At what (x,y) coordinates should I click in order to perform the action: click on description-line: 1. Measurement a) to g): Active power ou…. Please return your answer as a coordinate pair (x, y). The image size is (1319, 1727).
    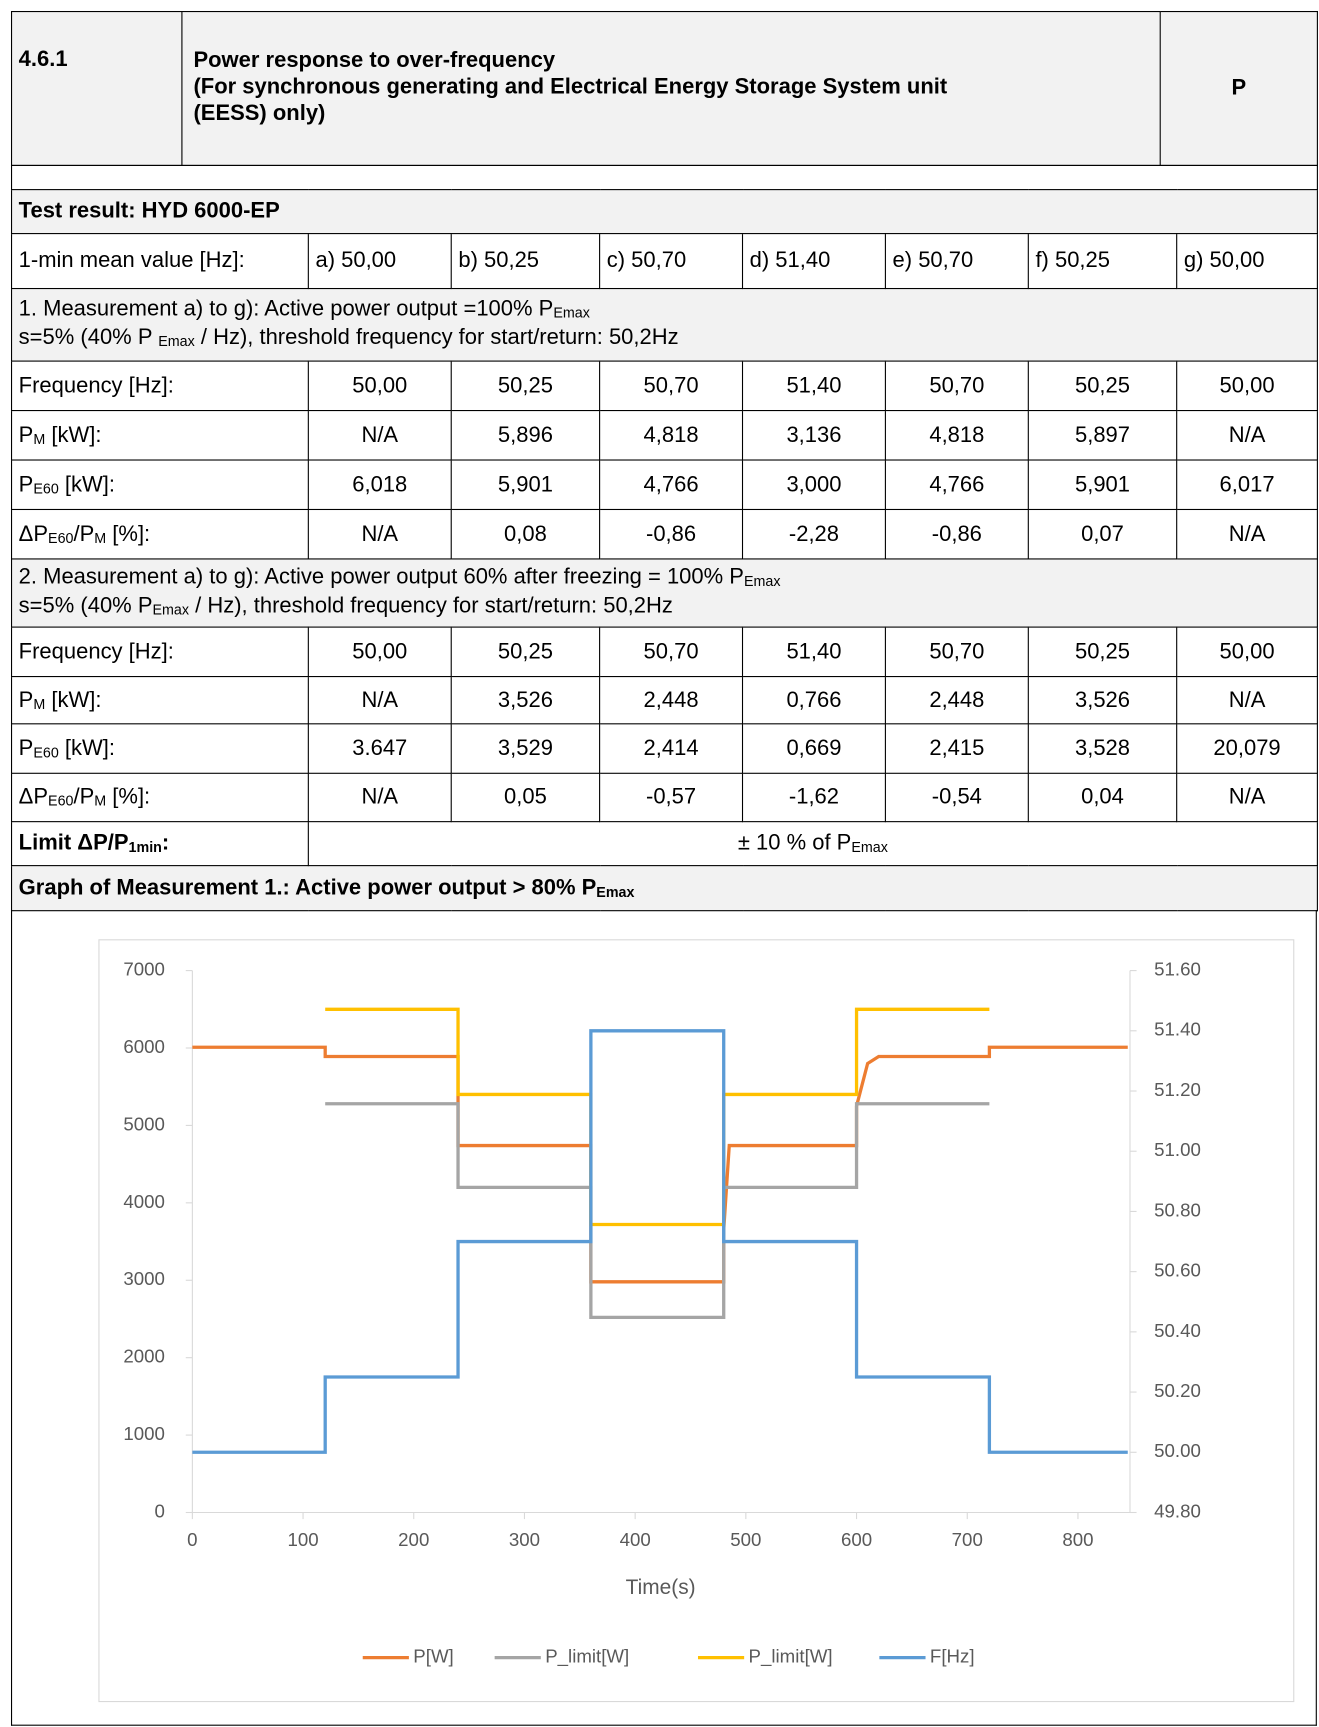
    Looking at the image, I should click on (665, 310).